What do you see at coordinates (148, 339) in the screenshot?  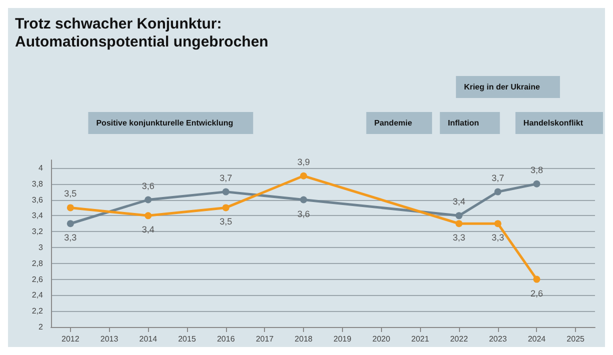 I see `x-tick-label: 2014` at bounding box center [148, 339].